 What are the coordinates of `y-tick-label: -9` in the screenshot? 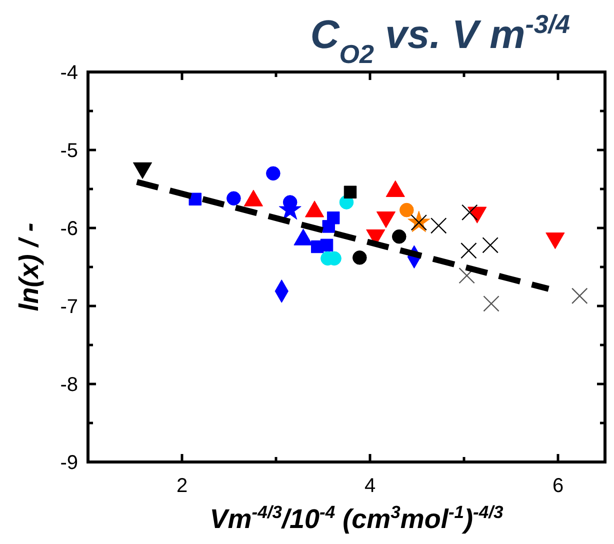 It's located at (69, 463).